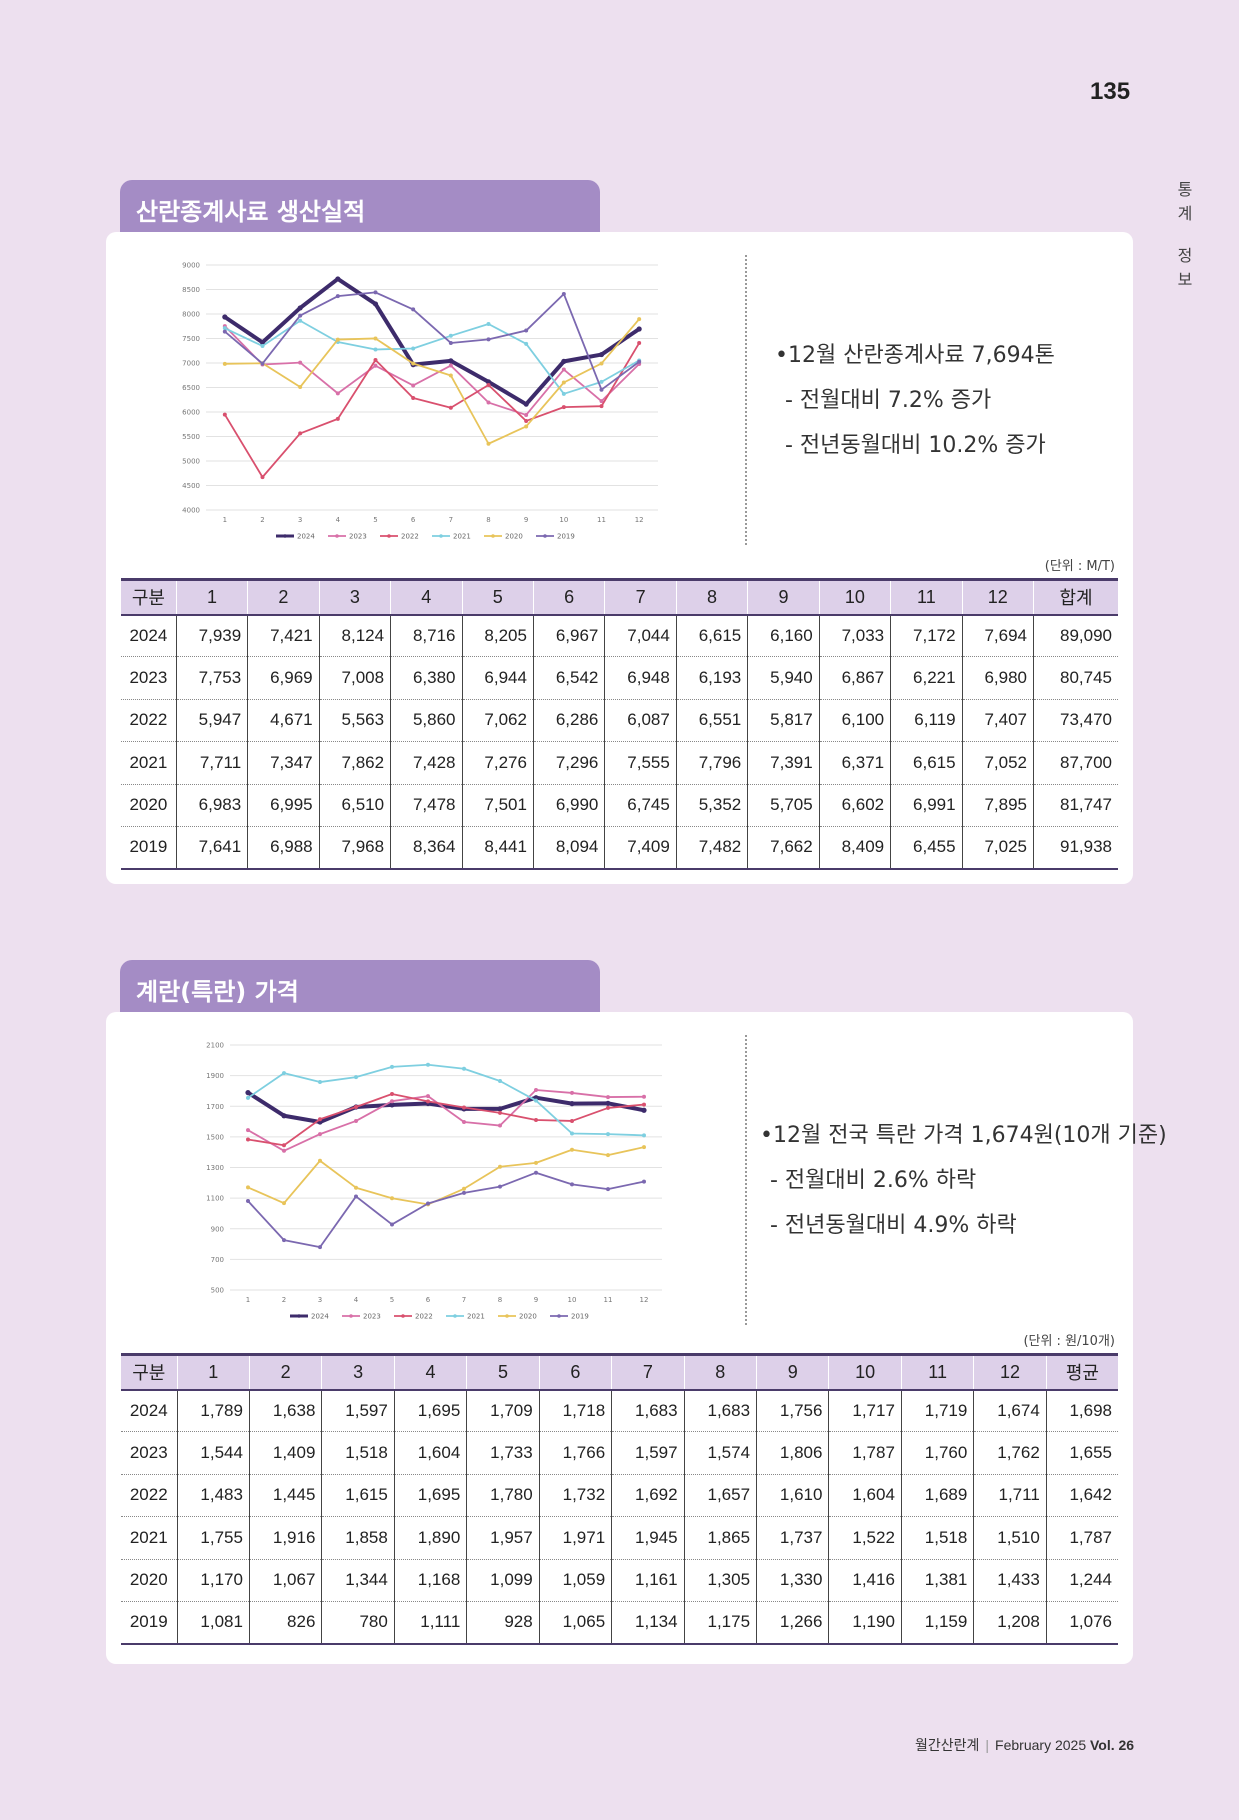 The height and width of the screenshot is (1820, 1239). I want to click on y-tick-label: 1300, so click(215, 1168).